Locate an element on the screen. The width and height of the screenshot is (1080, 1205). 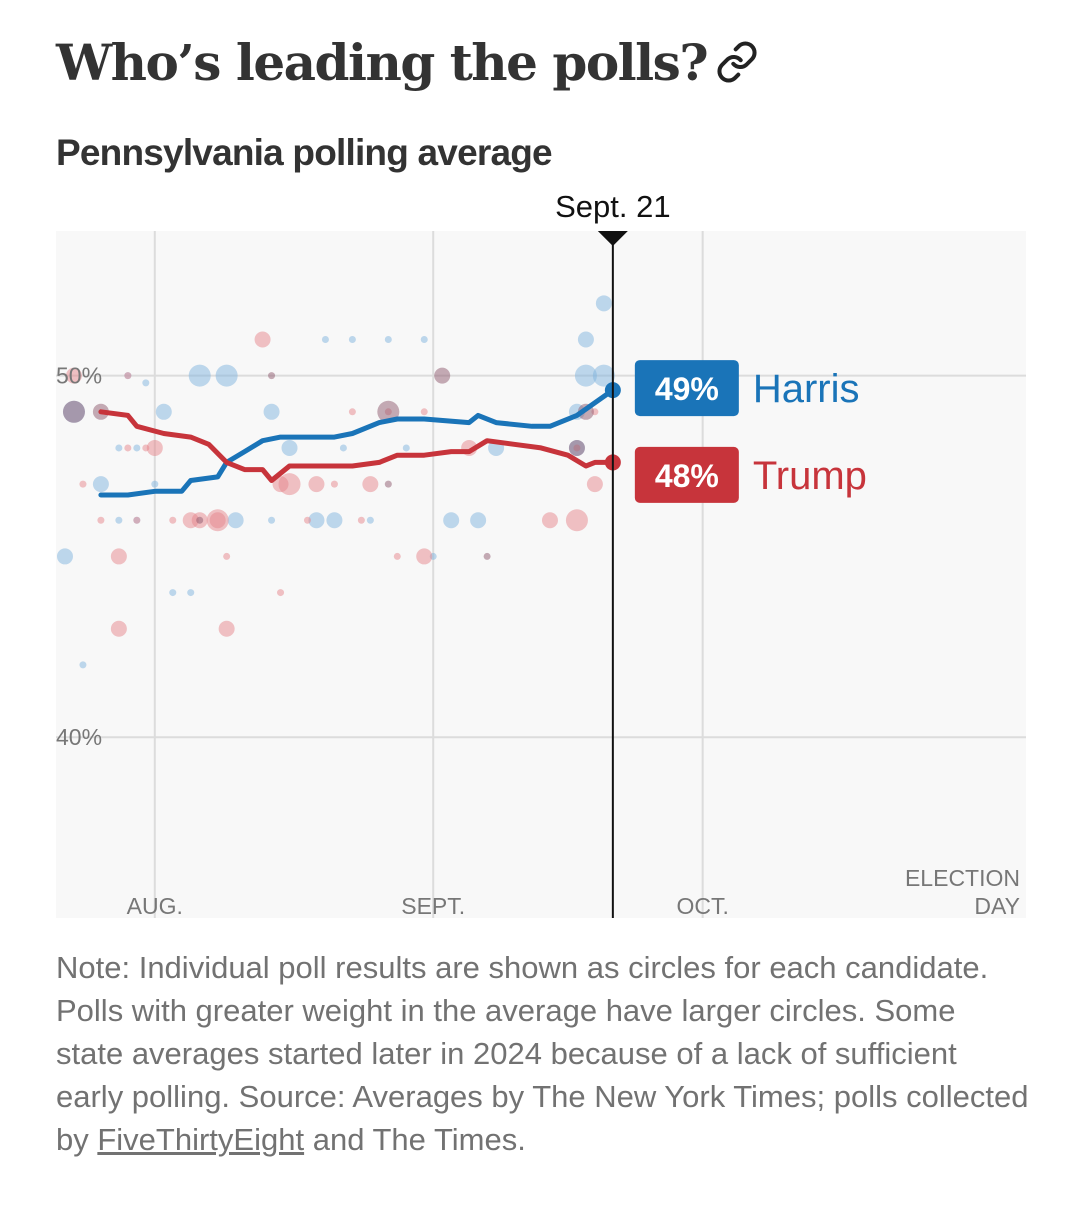
harris-line is located at coordinates (357, 442).